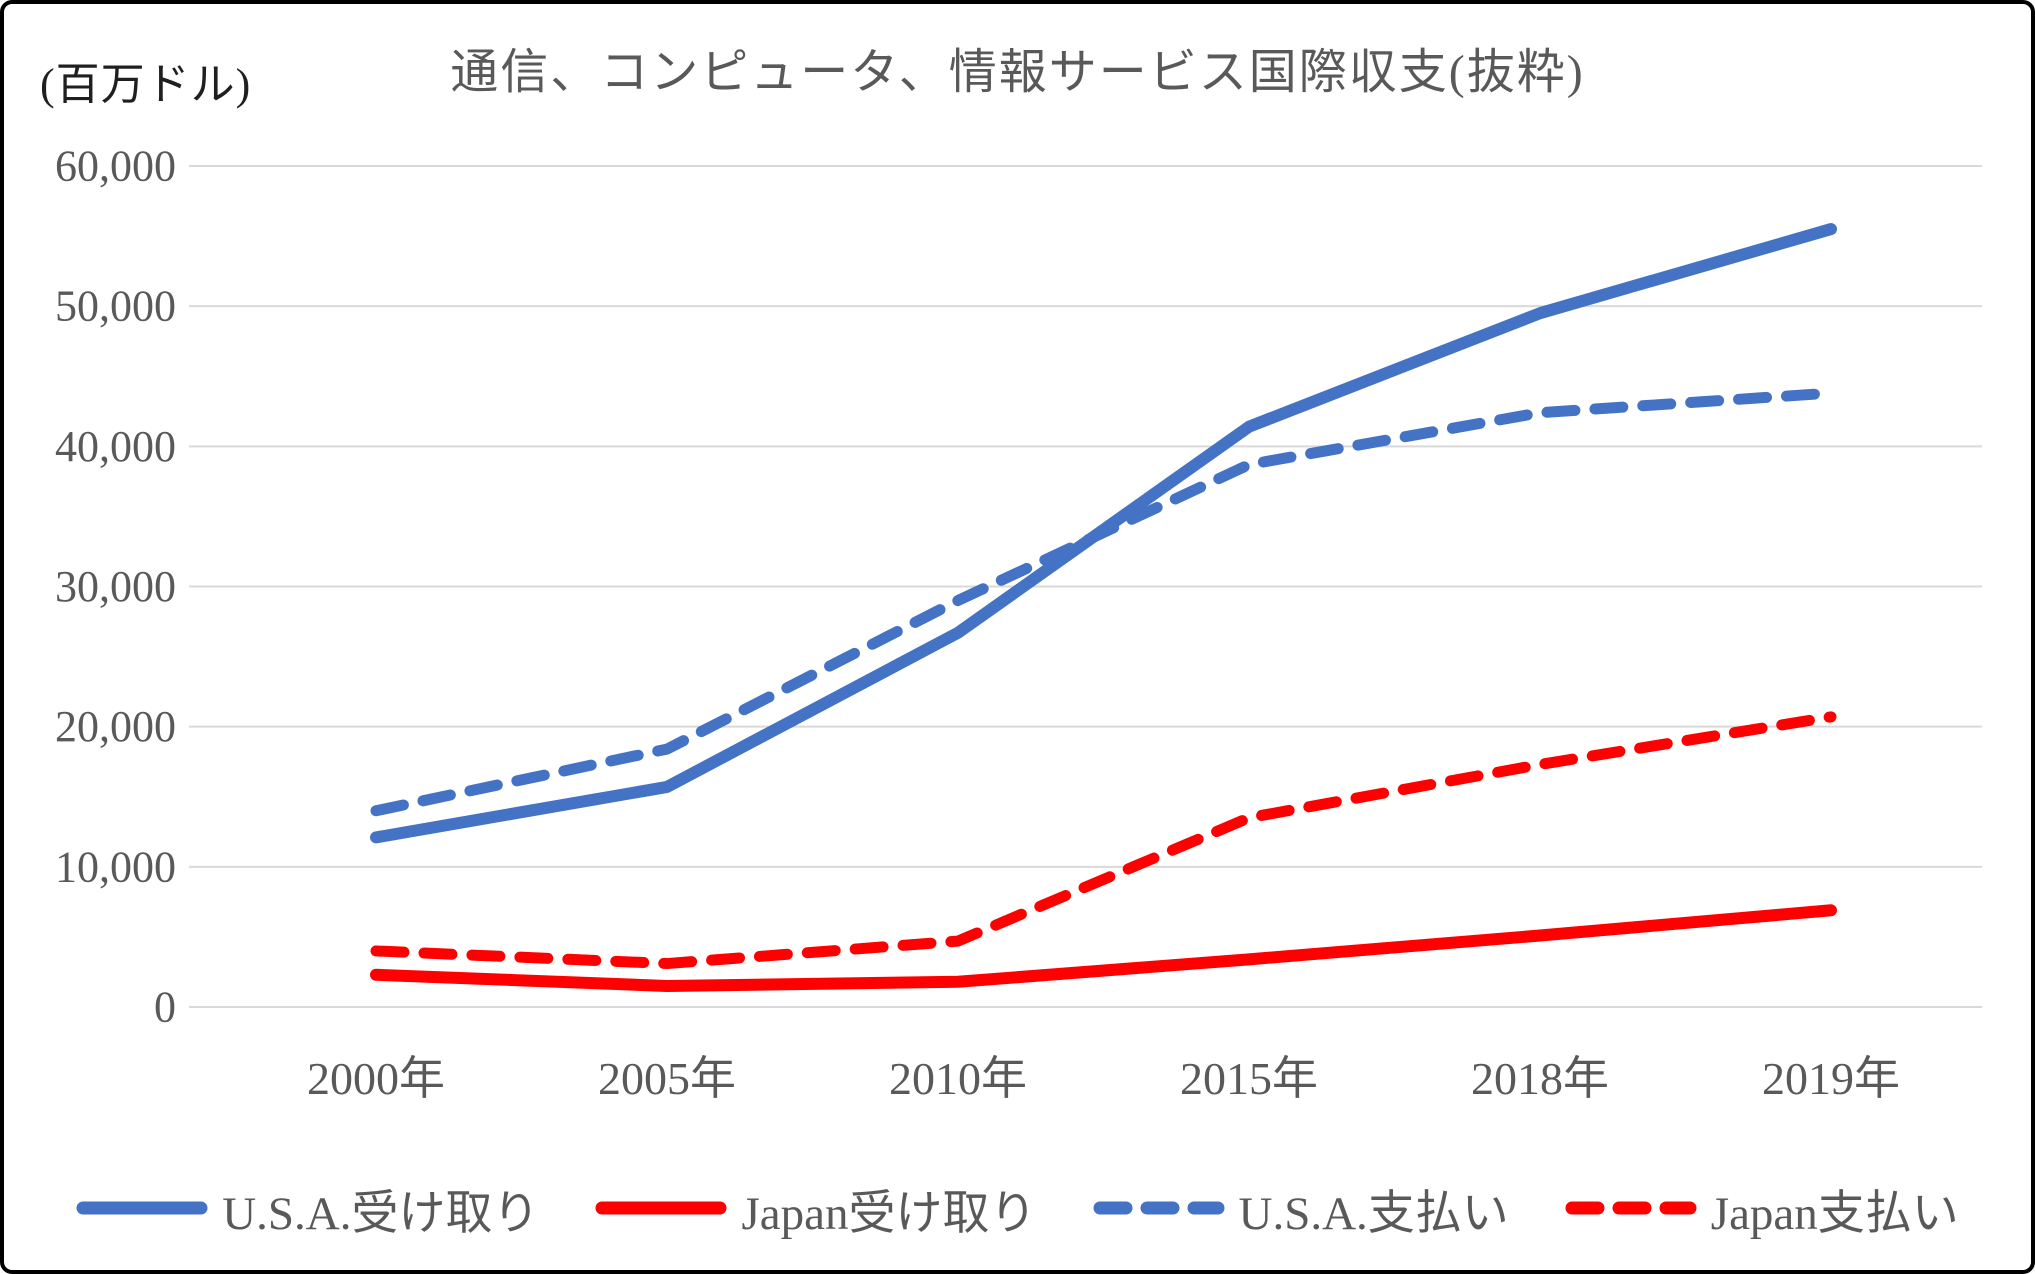  What do you see at coordinates (376, 1078) in the screenshot?
I see `x-axis-tick-label: 2000年` at bounding box center [376, 1078].